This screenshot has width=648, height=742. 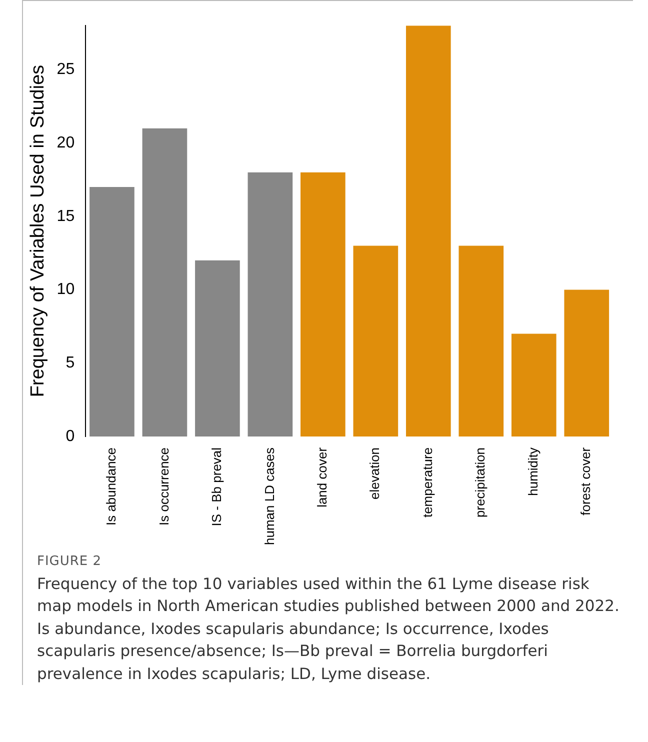 What do you see at coordinates (70, 436) in the screenshot?
I see `y-tick-label: 0` at bounding box center [70, 436].